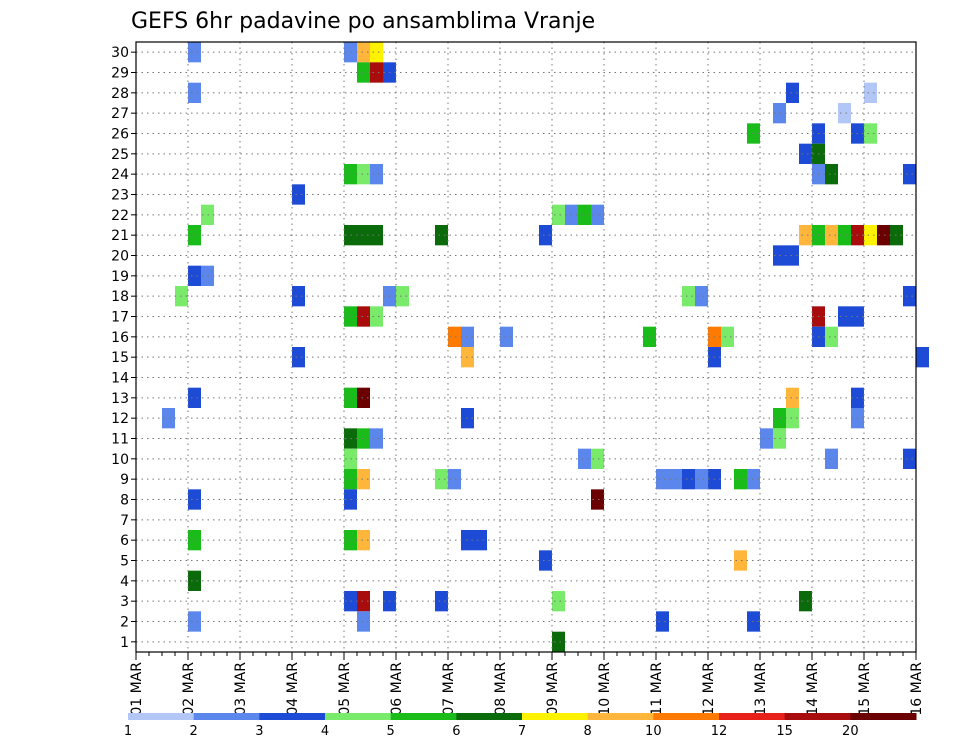 The image size is (960, 742). Describe the element at coordinates (501, 689) in the screenshot. I see `x-tick-label: 08 MAR` at that location.